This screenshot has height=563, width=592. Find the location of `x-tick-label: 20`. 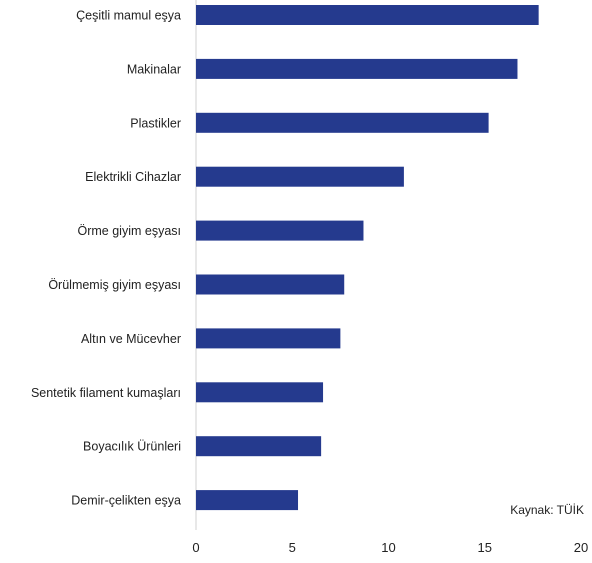

x-tick-label: 20 is located at coordinates (581, 547).